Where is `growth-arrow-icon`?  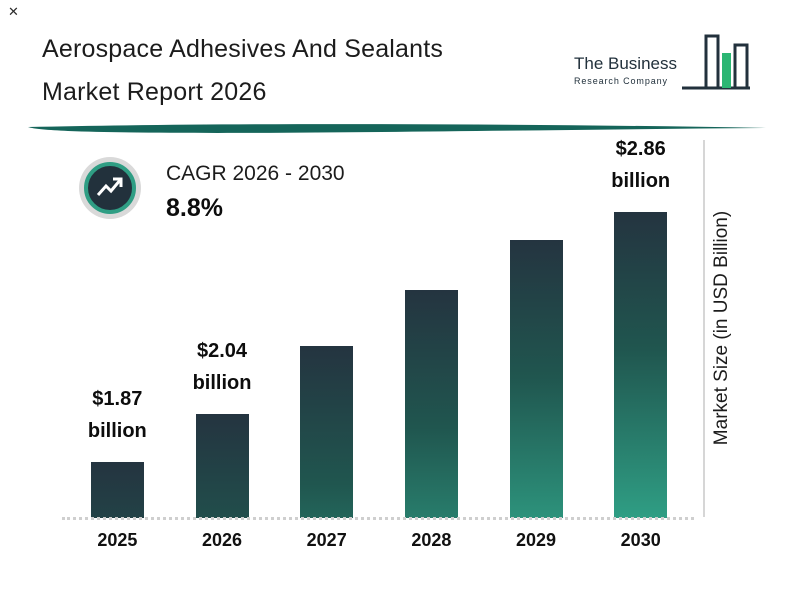 growth-arrow-icon is located at coordinates (110, 188).